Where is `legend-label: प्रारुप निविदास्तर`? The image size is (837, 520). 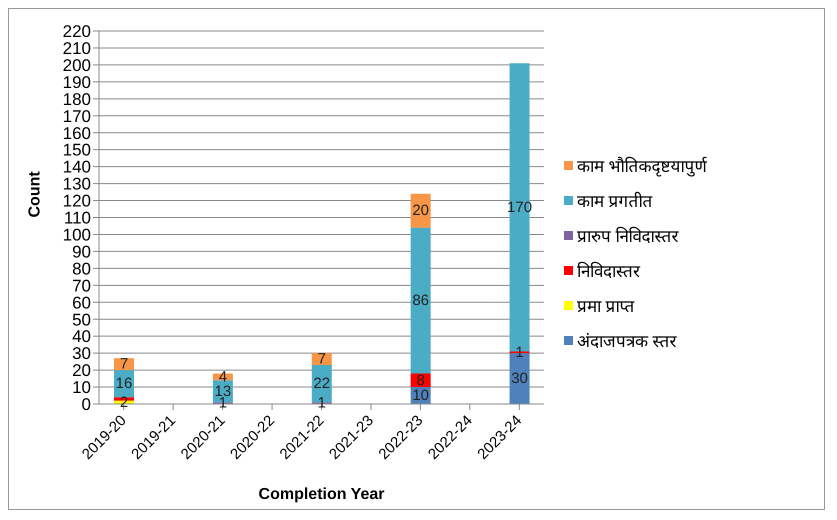 legend-label: प्रारुप निविदास्तर is located at coordinates (628, 236).